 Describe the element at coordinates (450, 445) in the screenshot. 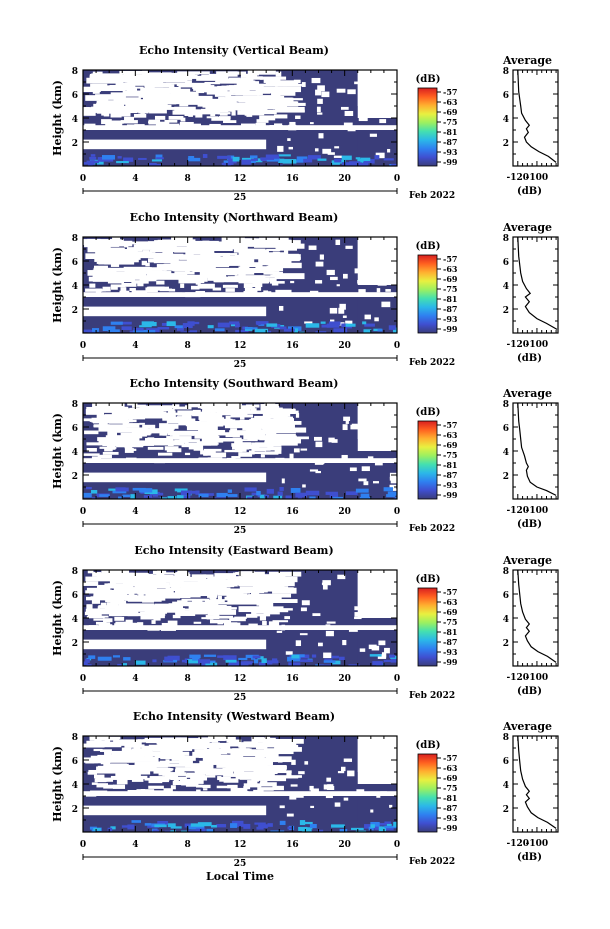

I see `colorbar-tick-label: -69` at that location.